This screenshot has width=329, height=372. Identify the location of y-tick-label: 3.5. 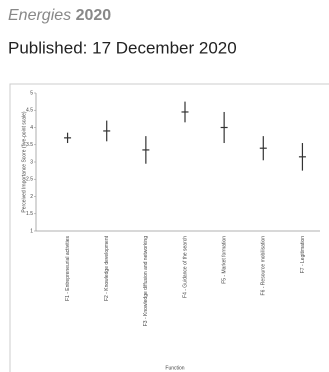
(29, 145).